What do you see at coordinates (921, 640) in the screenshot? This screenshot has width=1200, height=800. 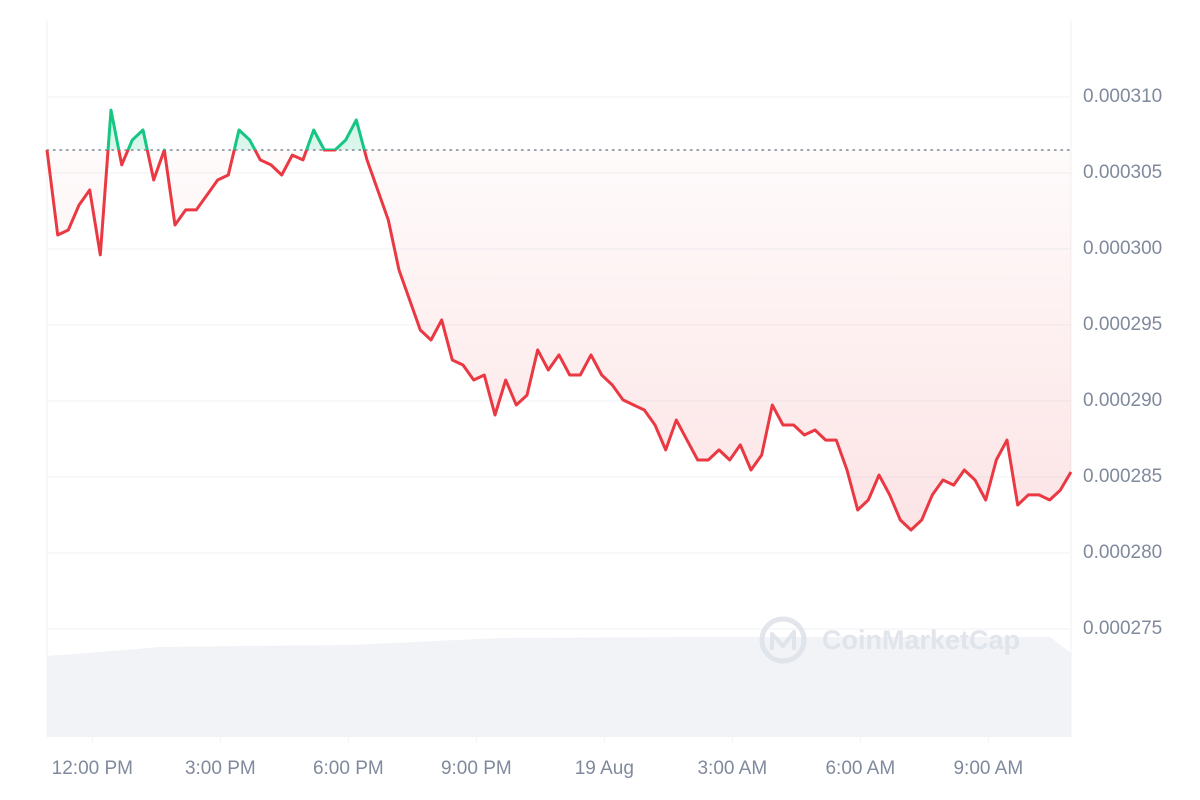 I see `watermark-text: CoinMarketCap` at bounding box center [921, 640].